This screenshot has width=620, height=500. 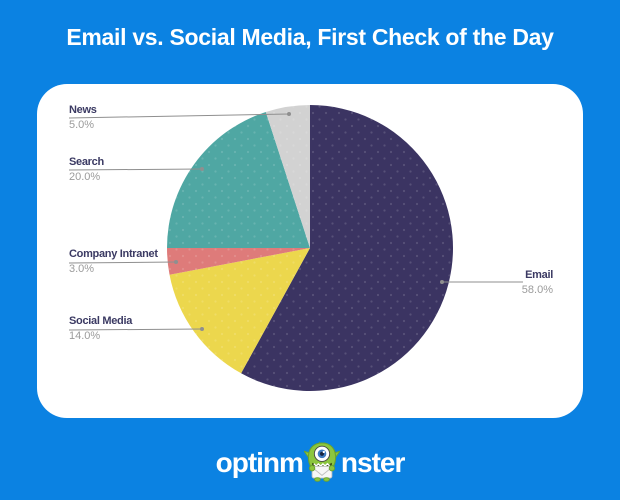 What do you see at coordinates (202, 169) in the screenshot?
I see `callout-dot-search` at bounding box center [202, 169].